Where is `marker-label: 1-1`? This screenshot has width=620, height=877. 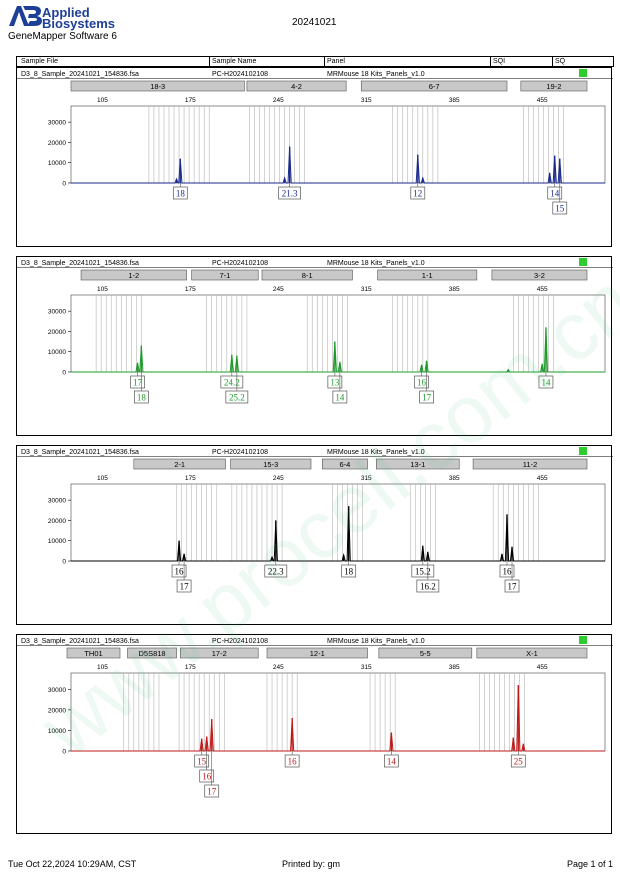
marker-label: 1-1 is located at coordinates (427, 275).